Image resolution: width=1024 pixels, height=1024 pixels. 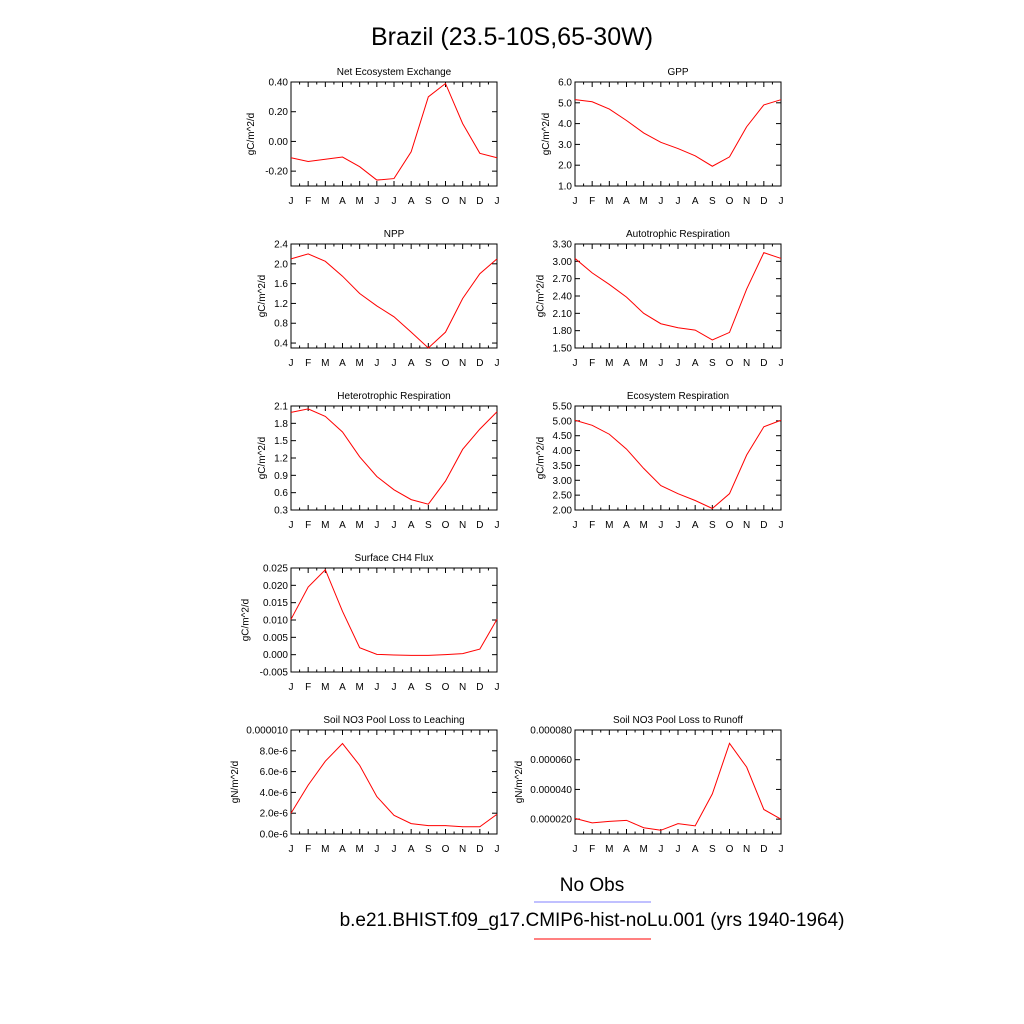 What do you see at coordinates (563, 349) in the screenshot?
I see `y-tick-label: 1.50` at bounding box center [563, 349].